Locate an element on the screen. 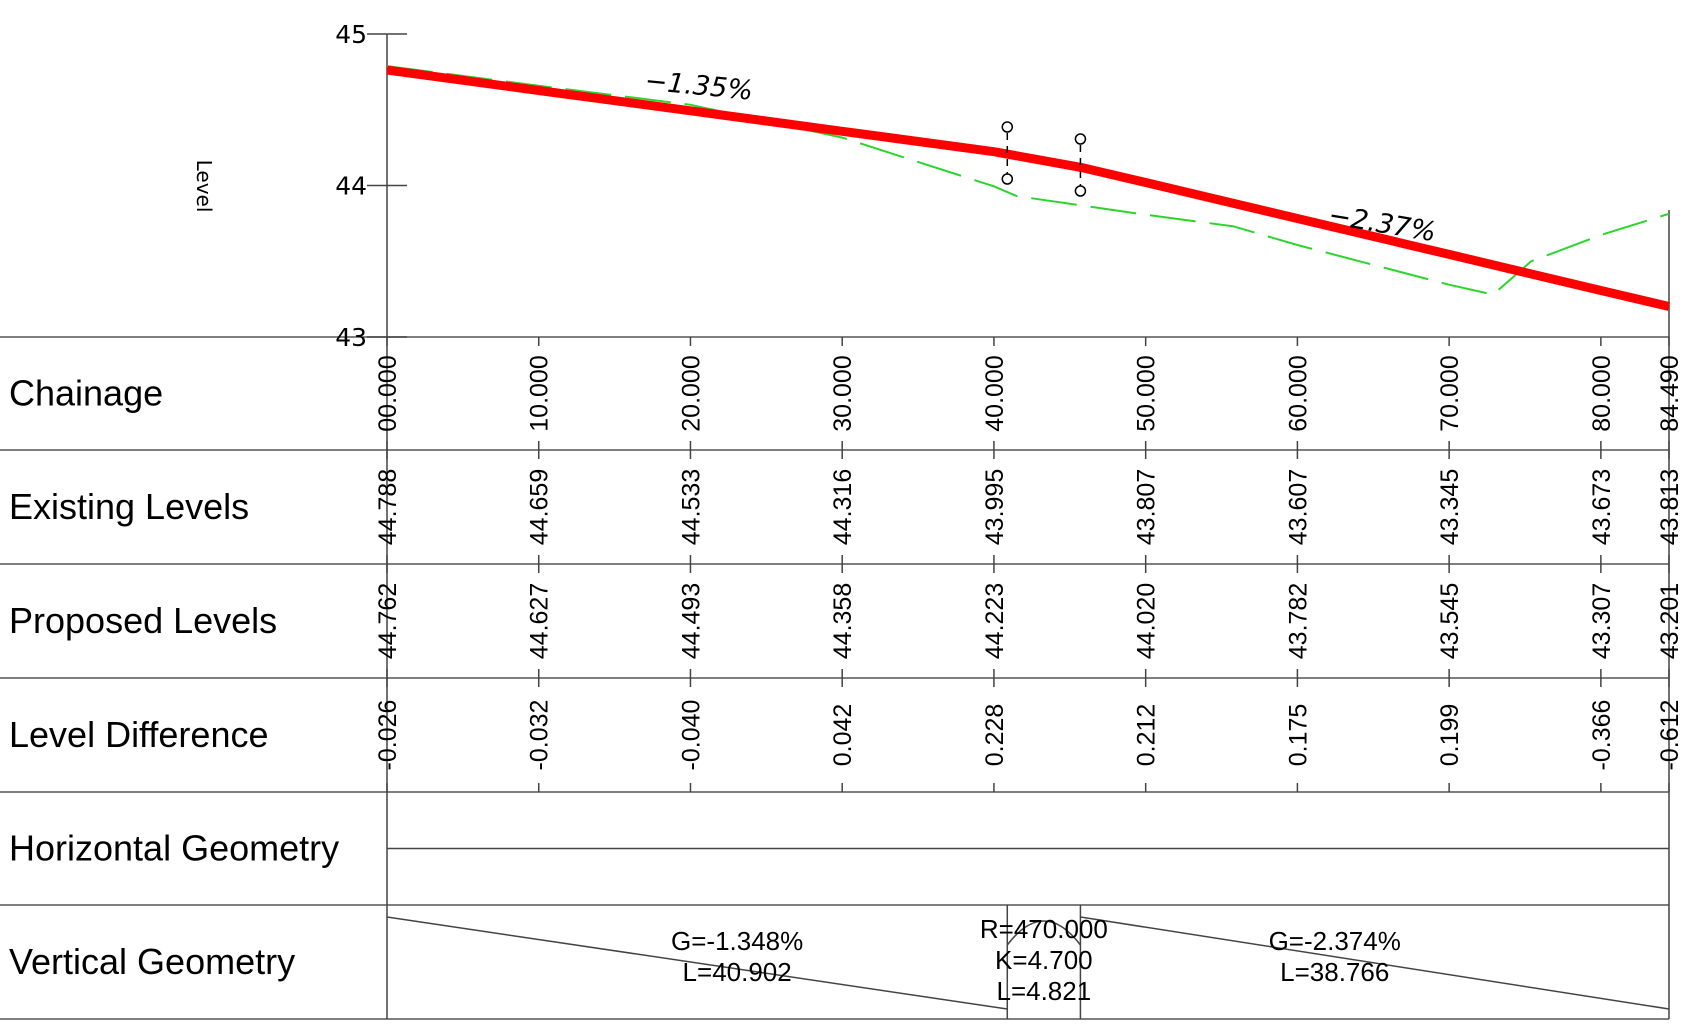  cell-value: -0.032 is located at coordinates (540, 735).